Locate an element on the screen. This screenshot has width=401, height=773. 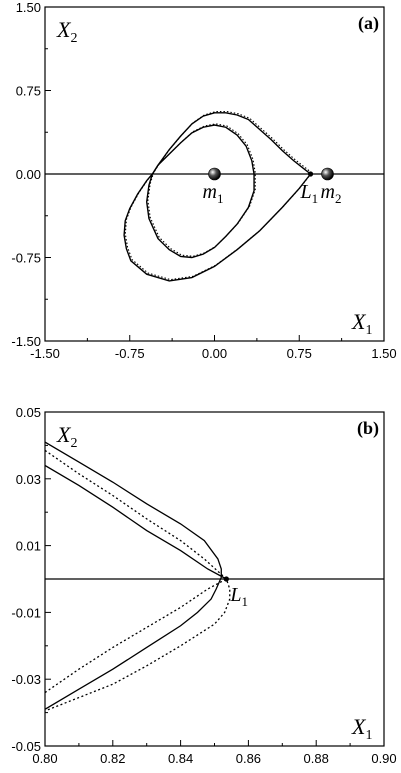
y-tick-label: 0.75 is located at coordinates (28, 91).